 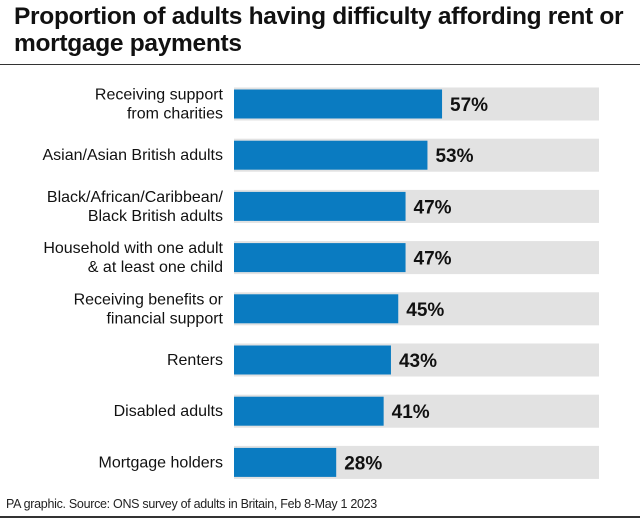 What do you see at coordinates (133, 248) in the screenshot?
I see `category-label: Household with one adult` at bounding box center [133, 248].